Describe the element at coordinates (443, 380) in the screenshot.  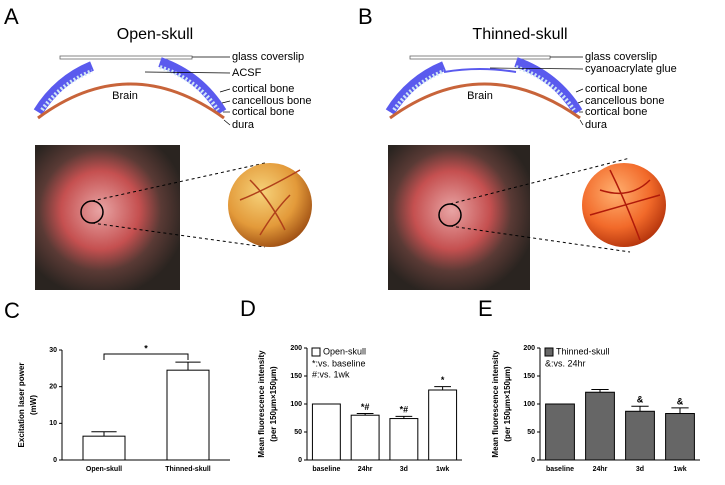
I see `annotation: *` at that location.